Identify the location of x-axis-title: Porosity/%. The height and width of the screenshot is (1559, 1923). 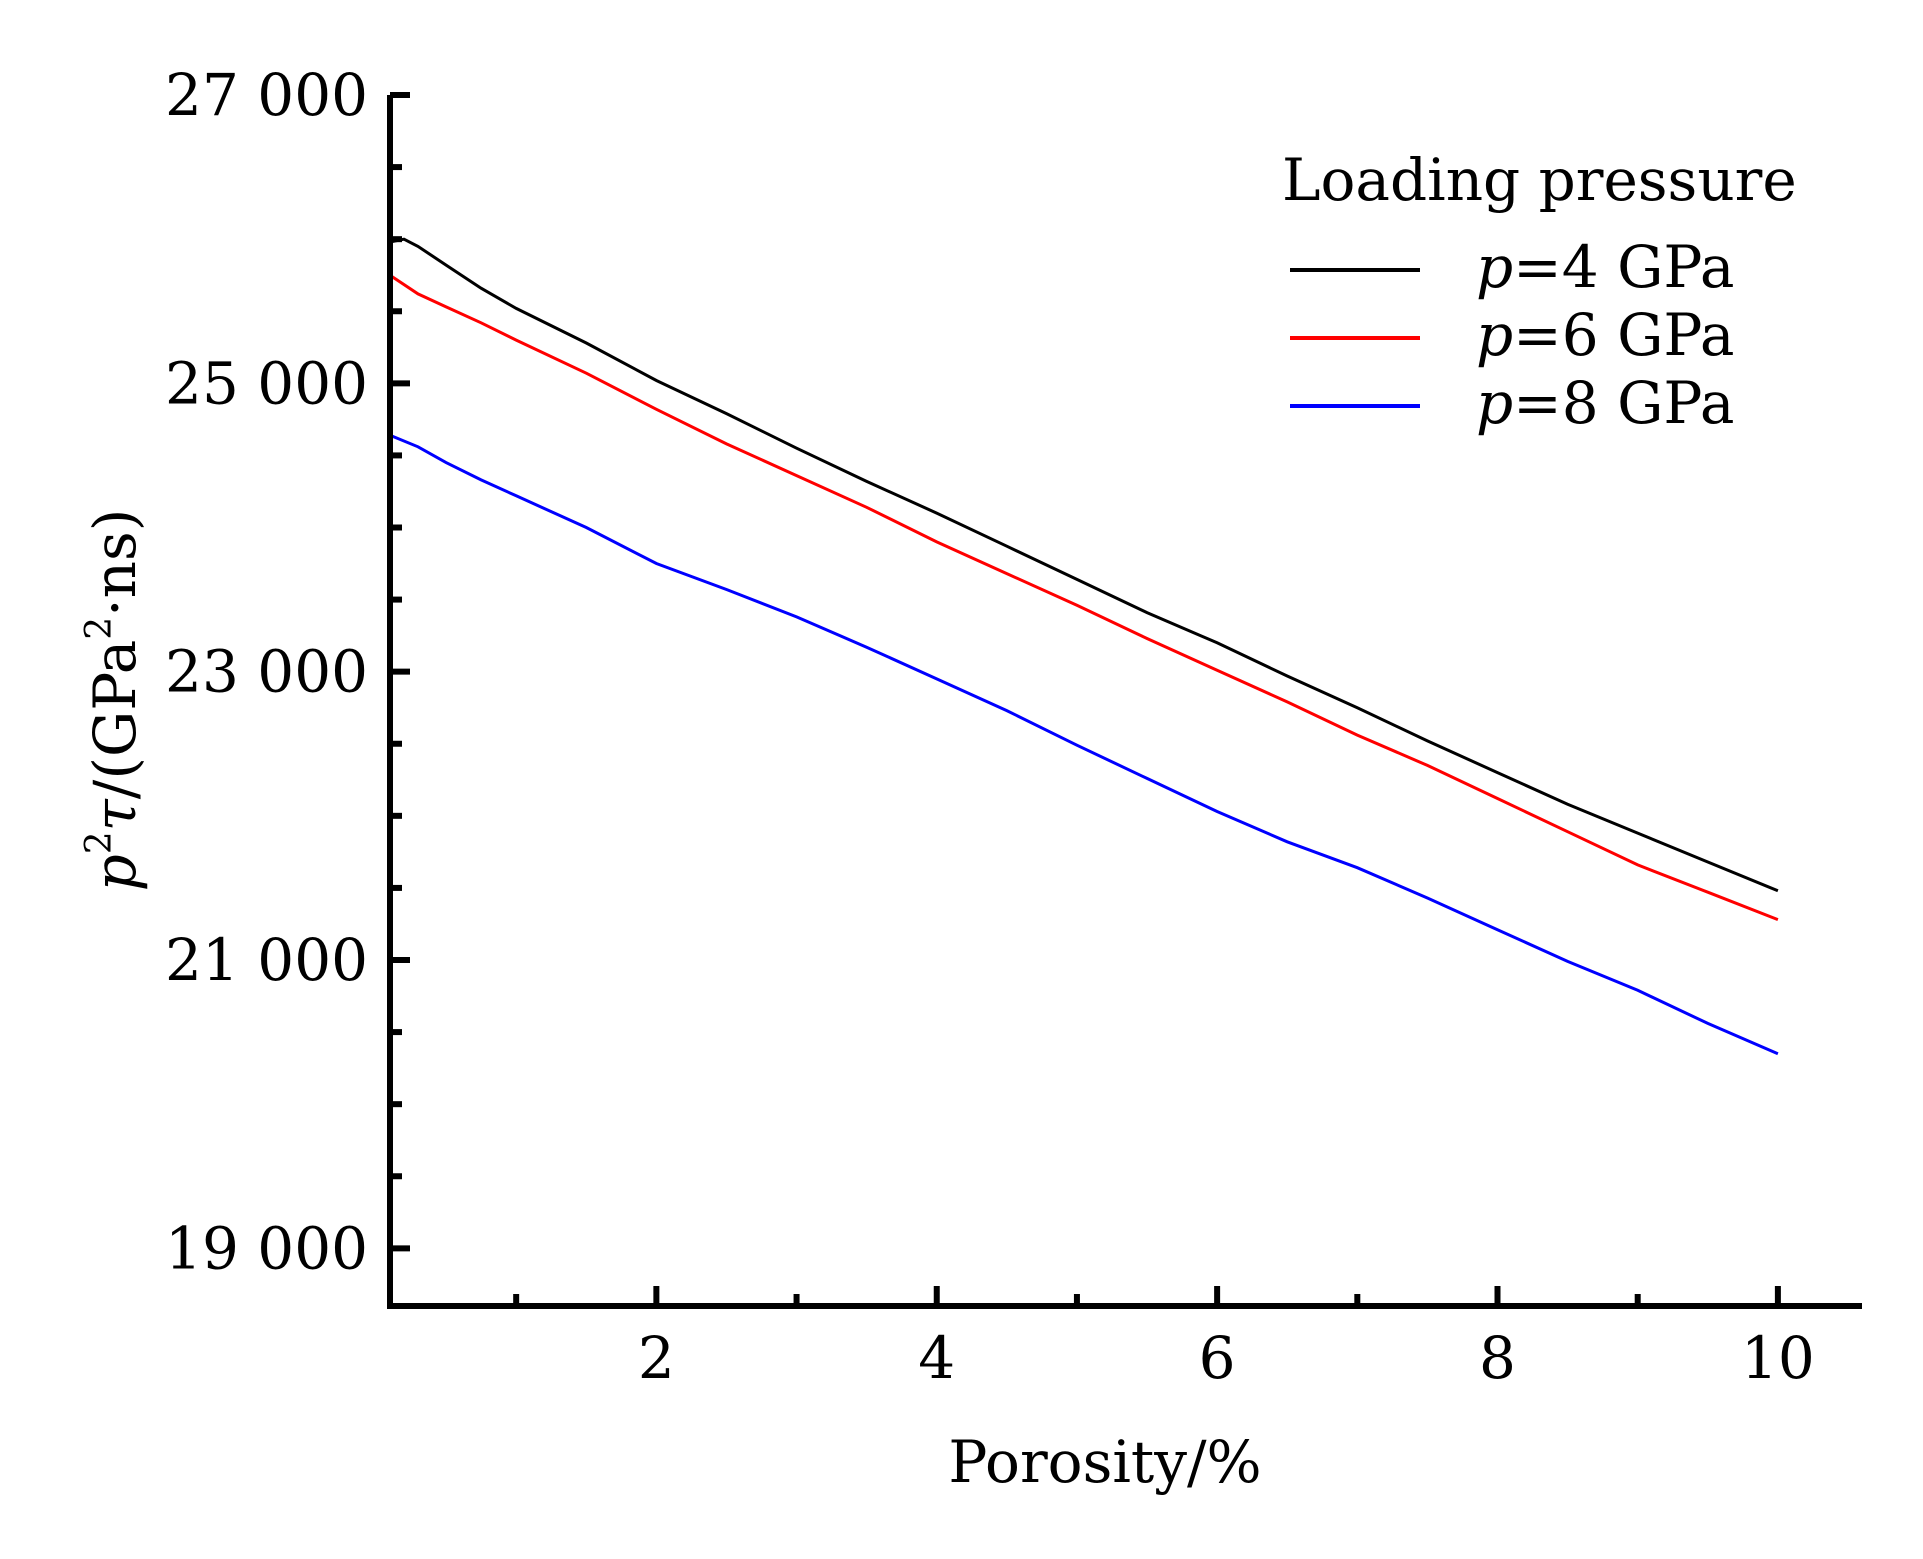
(1104, 1462).